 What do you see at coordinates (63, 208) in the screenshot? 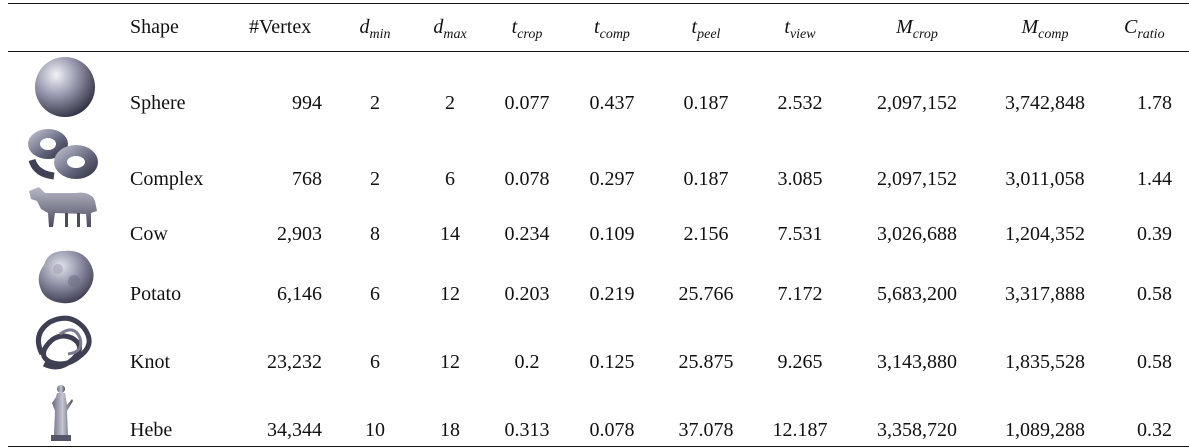
I see `cow-icon` at bounding box center [63, 208].